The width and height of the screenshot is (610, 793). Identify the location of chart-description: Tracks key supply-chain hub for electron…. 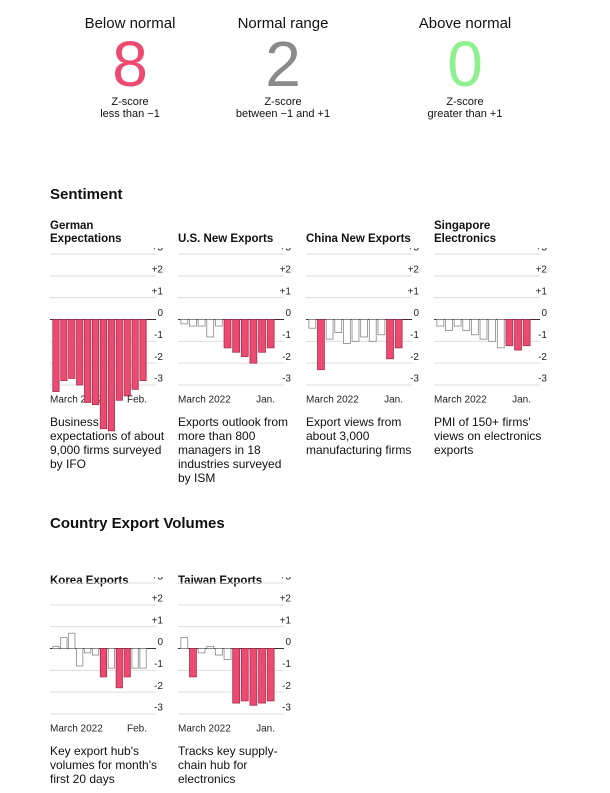
(228, 765).